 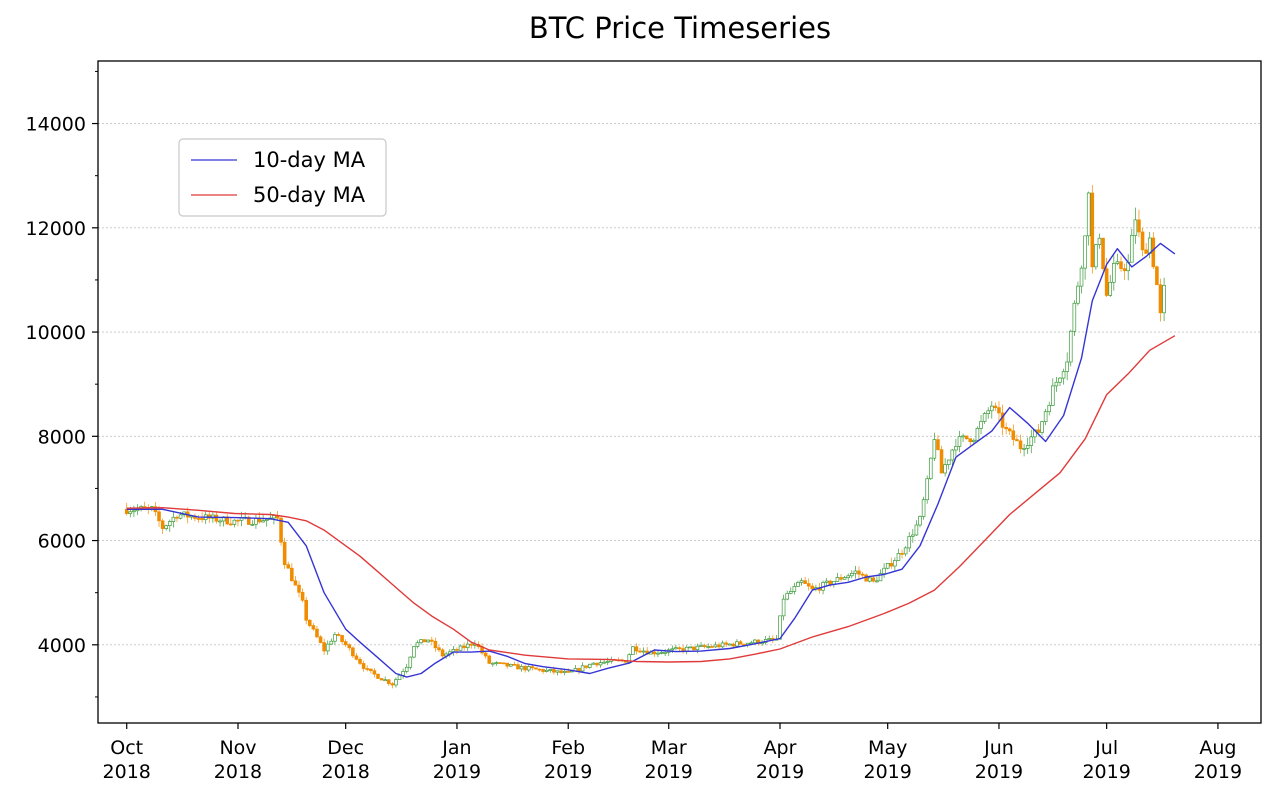 What do you see at coordinates (127, 772) in the screenshot?
I see `x-tick-label-year-0: 2018` at bounding box center [127, 772].